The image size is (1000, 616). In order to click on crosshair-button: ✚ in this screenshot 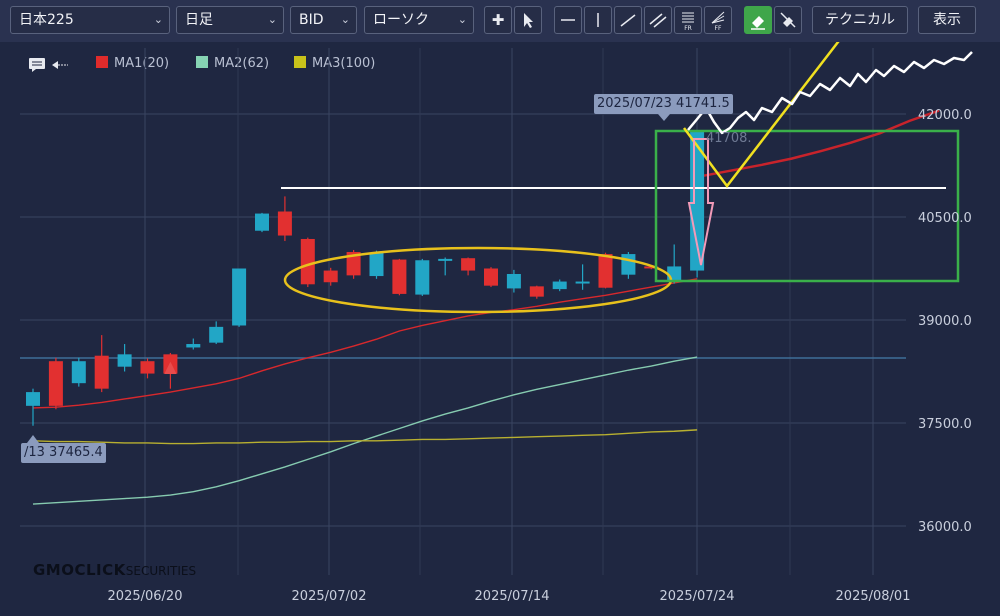, I will do `click(498, 20)`.